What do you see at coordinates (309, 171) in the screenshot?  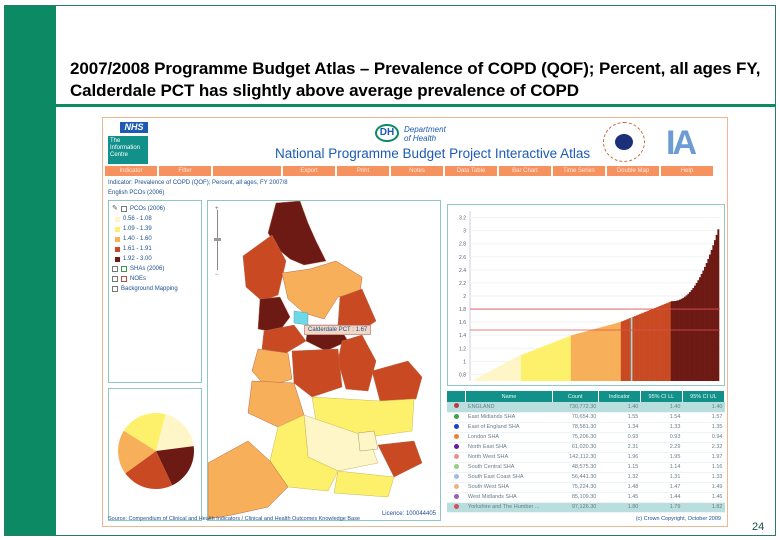 I see `nav-item-export: Export` at bounding box center [309, 171].